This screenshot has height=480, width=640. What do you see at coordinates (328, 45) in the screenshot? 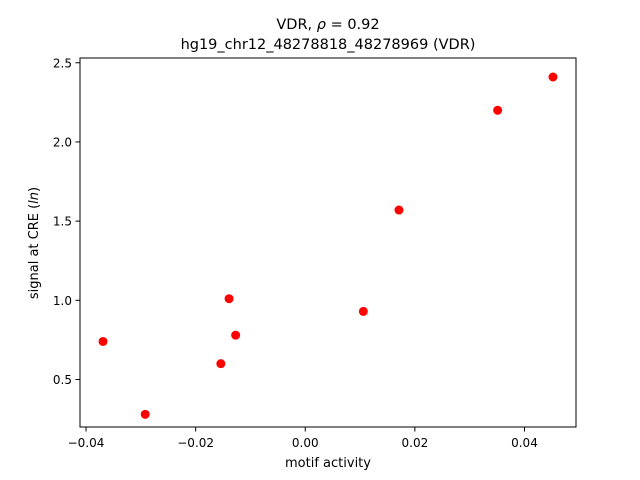
I see `chart-title-line2: hg19_chr12_48278818_48278969 (VDR)` at bounding box center [328, 45].